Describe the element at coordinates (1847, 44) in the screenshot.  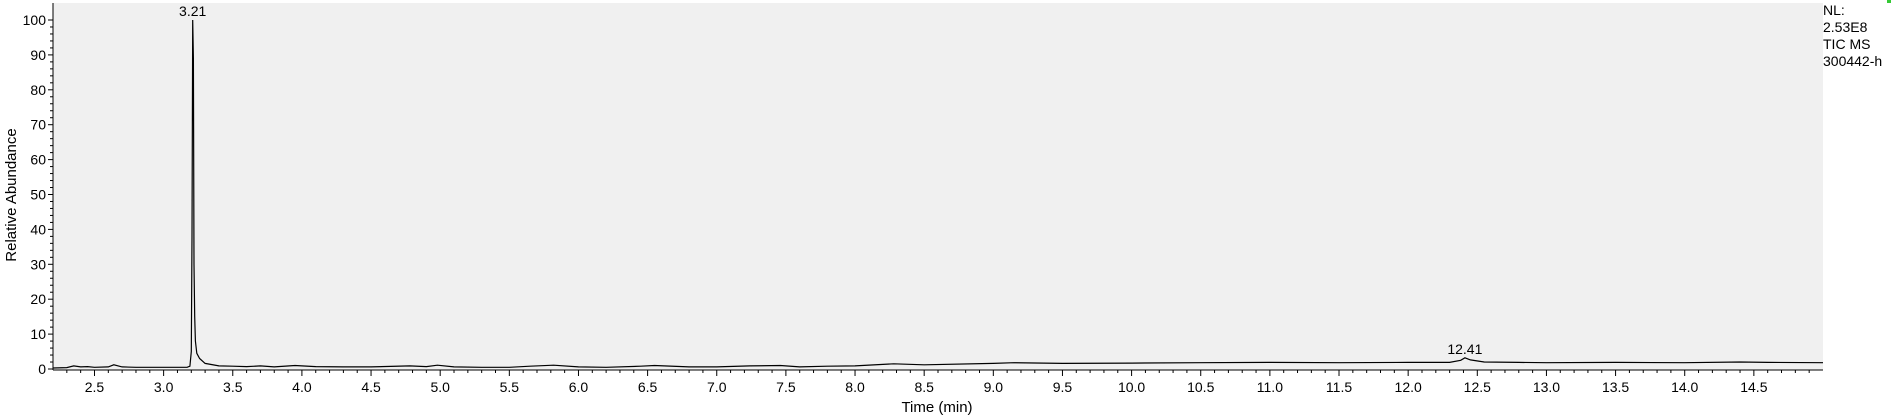
I see `trace-type: TIC MS` at that location.